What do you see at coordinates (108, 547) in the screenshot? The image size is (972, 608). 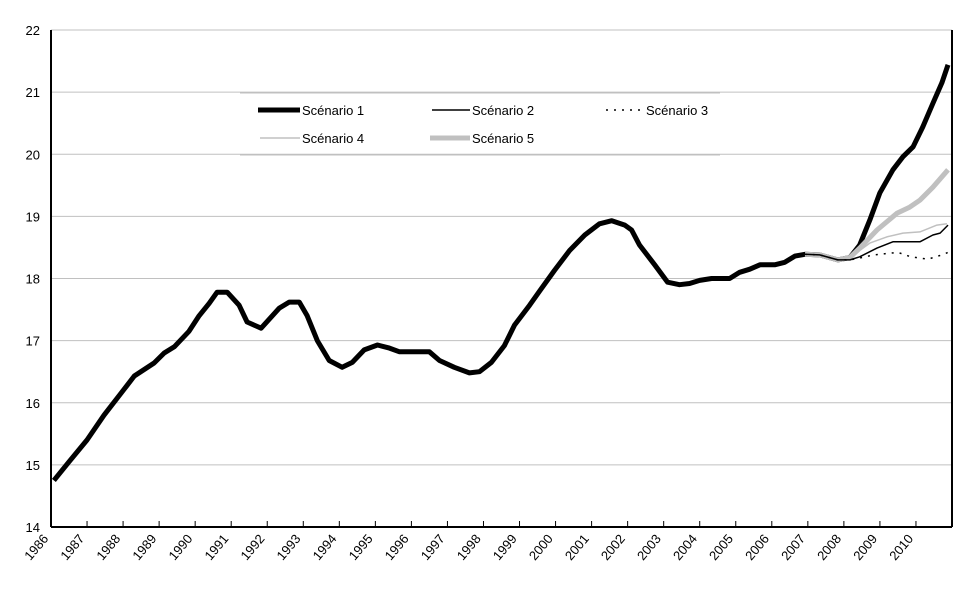 I see `x-tick-label: 1988` at bounding box center [108, 547].